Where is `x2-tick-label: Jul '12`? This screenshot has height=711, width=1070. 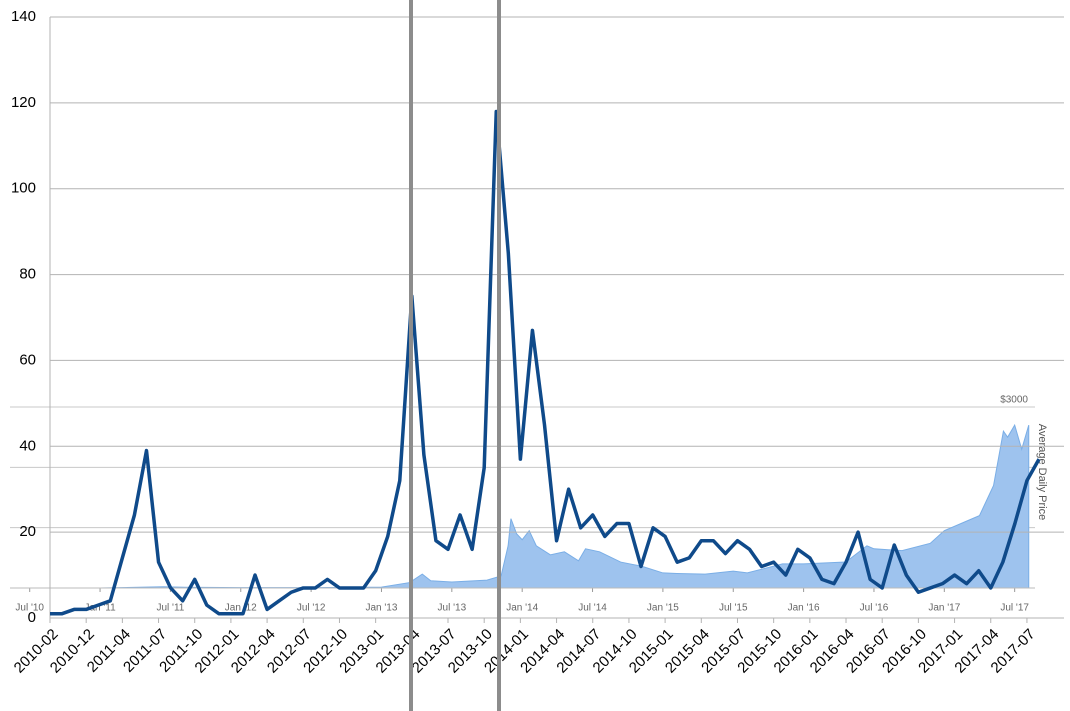
x2-tick-label: Jul '12 is located at coordinates (311, 608).